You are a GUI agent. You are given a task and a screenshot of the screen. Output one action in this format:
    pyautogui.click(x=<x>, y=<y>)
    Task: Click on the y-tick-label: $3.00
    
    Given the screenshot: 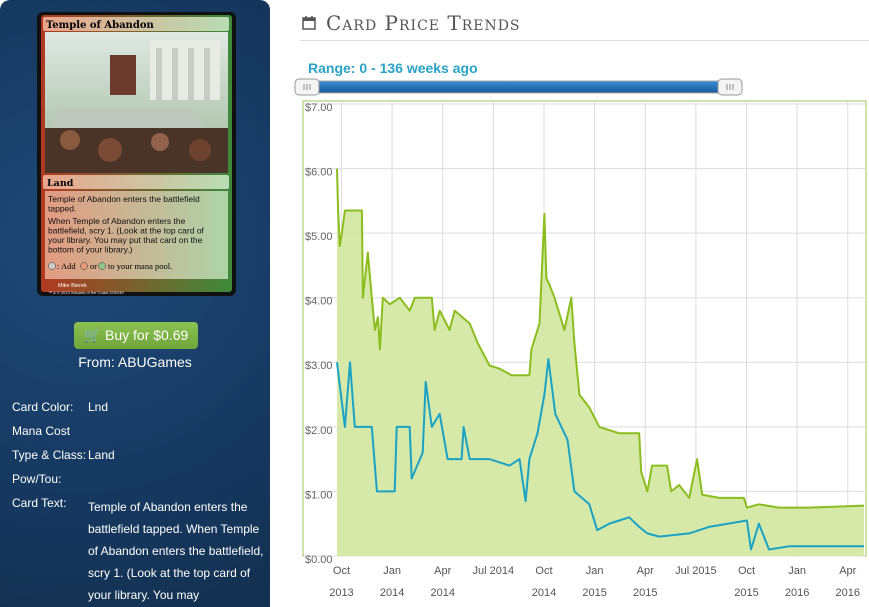 What is the action you would take?
    pyautogui.click(x=319, y=366)
    